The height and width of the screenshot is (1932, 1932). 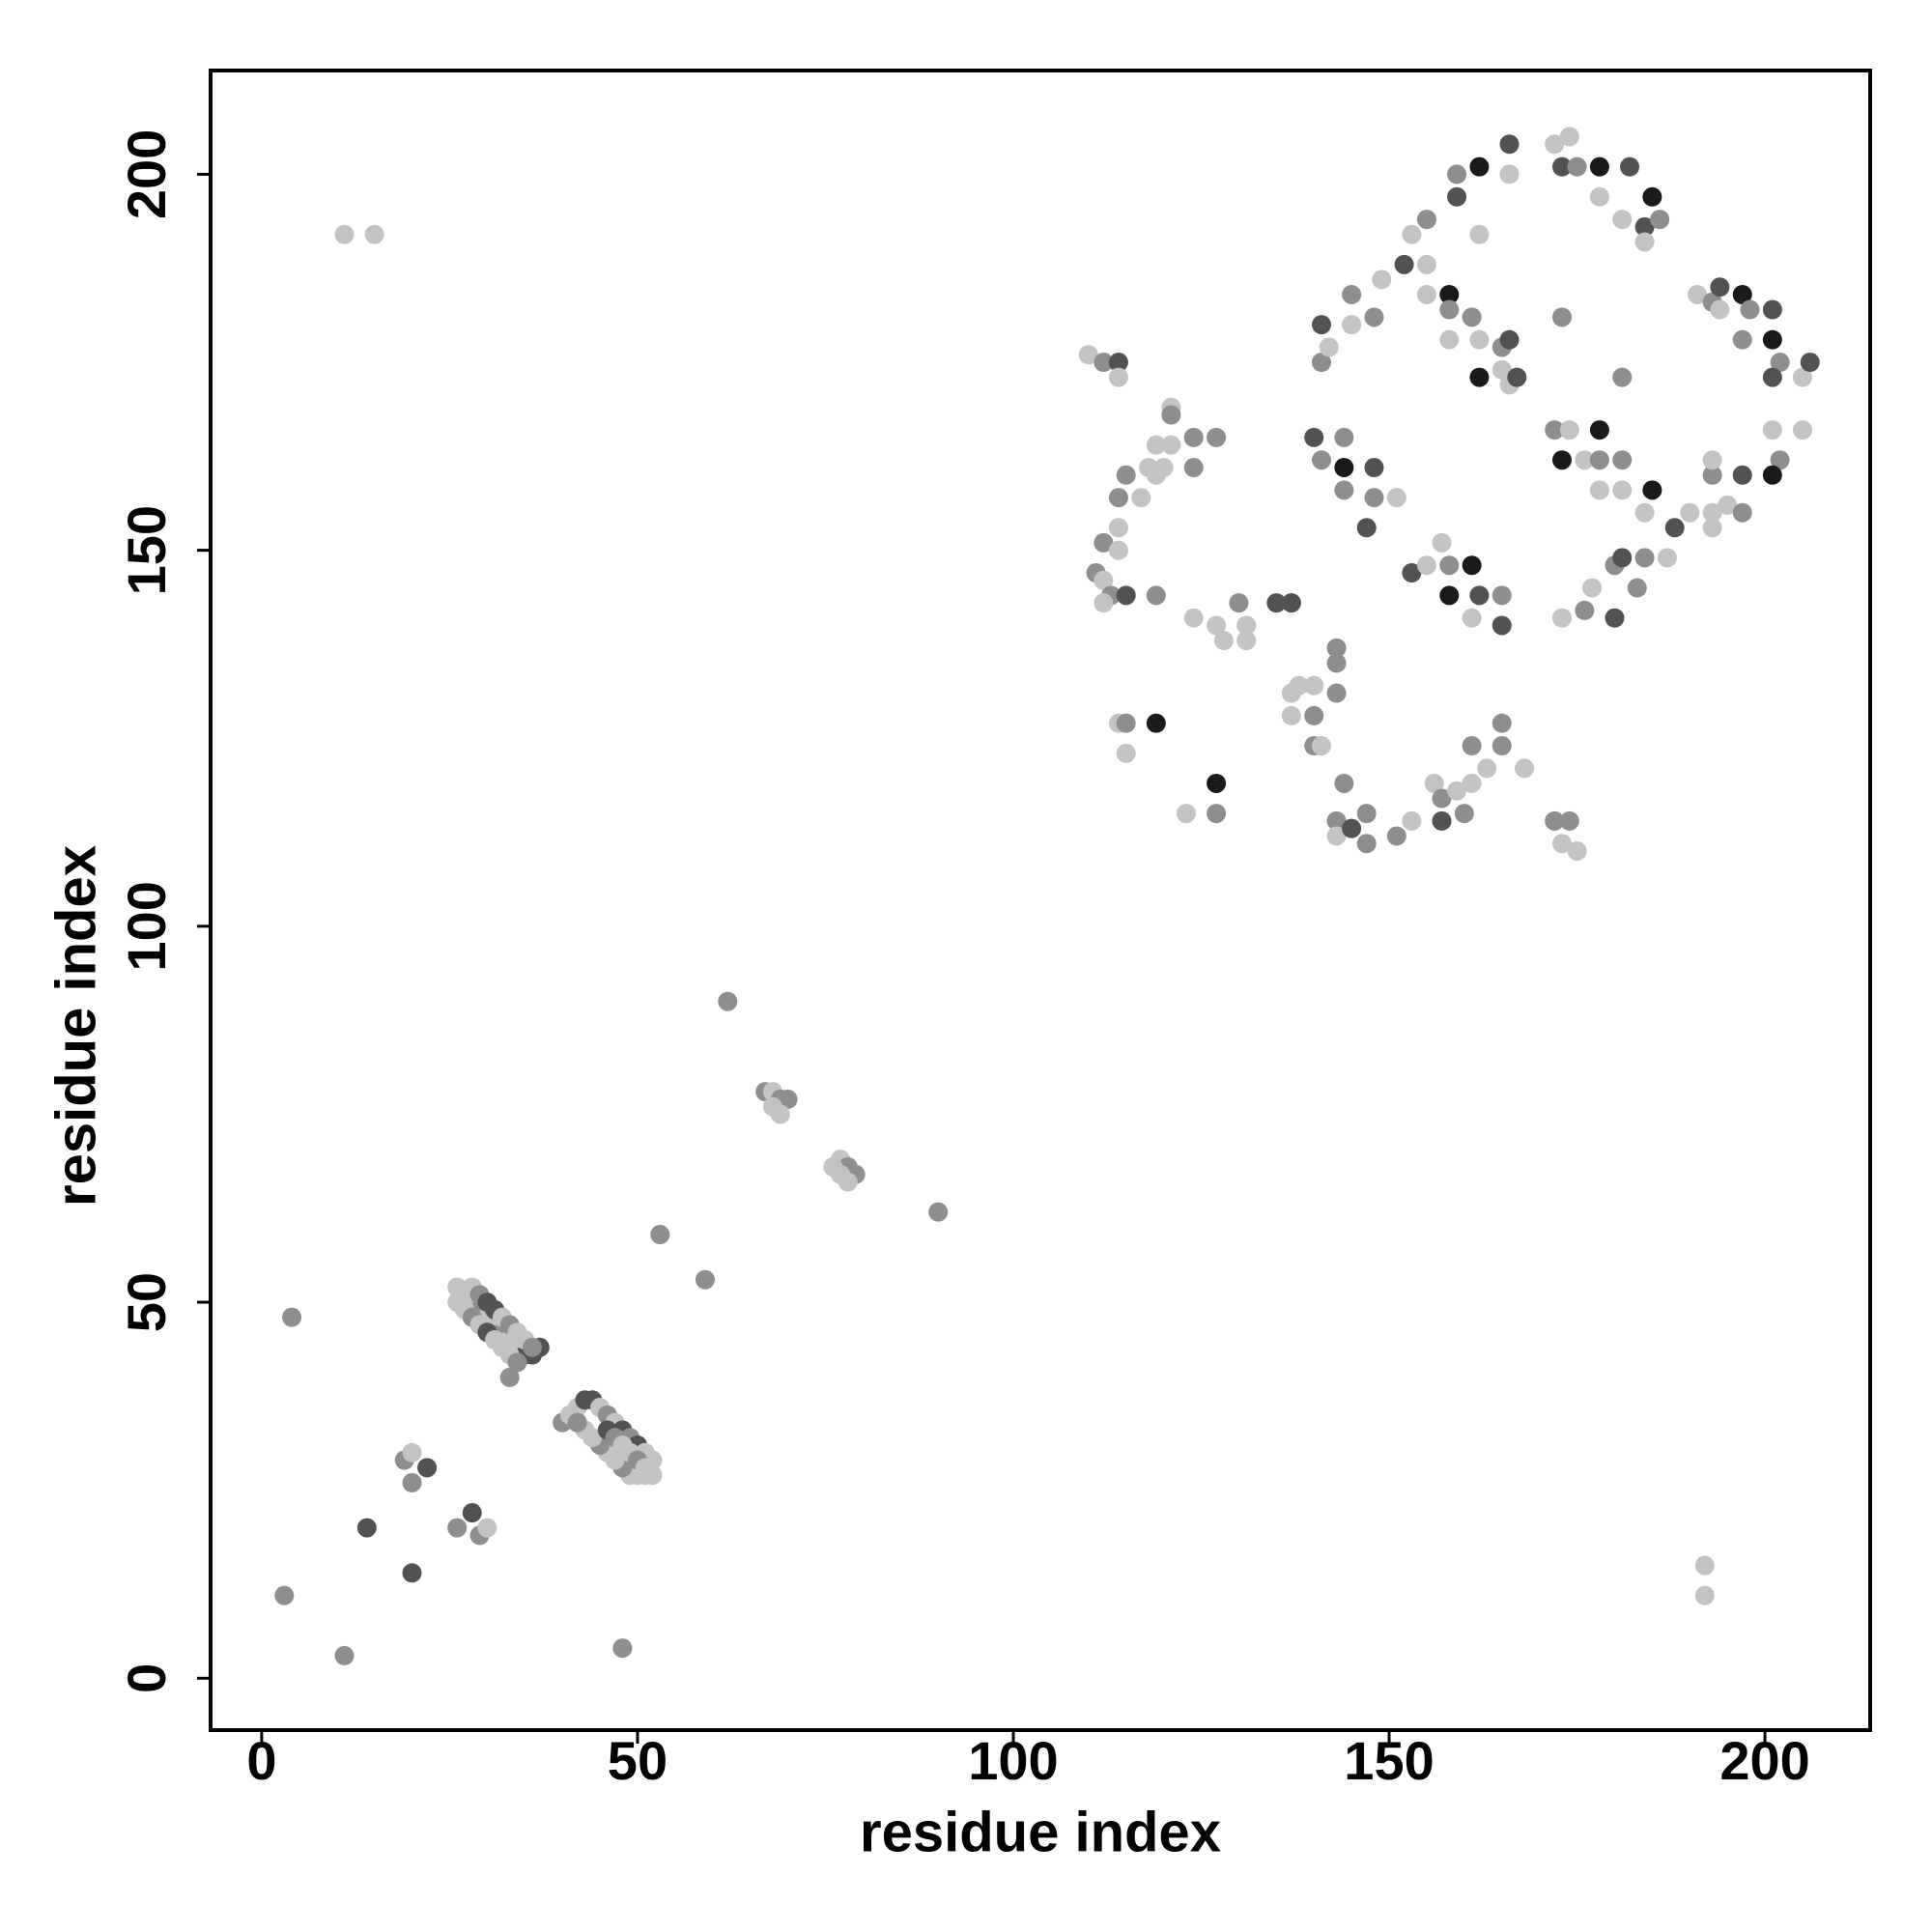 What do you see at coordinates (75, 1026) in the screenshot?
I see `y-axis-label: residue index` at bounding box center [75, 1026].